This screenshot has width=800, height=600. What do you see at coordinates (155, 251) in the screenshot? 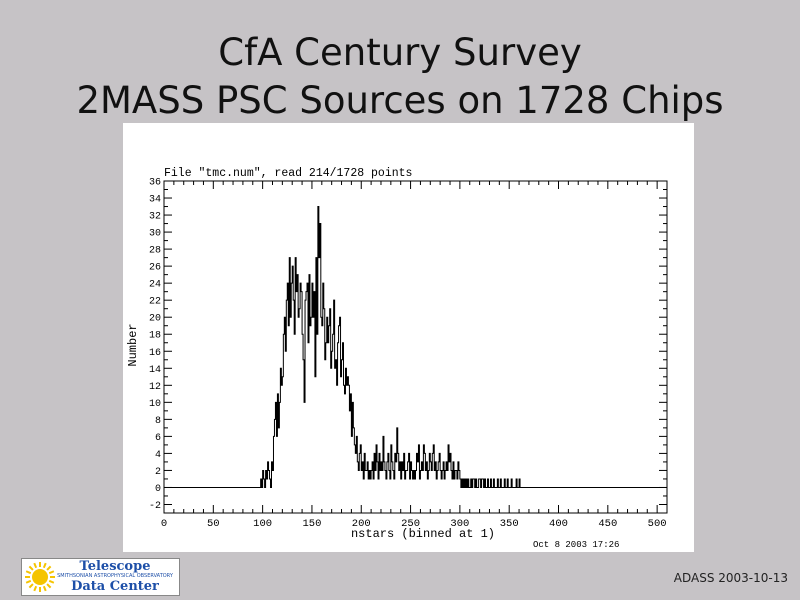
I see `y-tick-label: 28` at bounding box center [155, 251].